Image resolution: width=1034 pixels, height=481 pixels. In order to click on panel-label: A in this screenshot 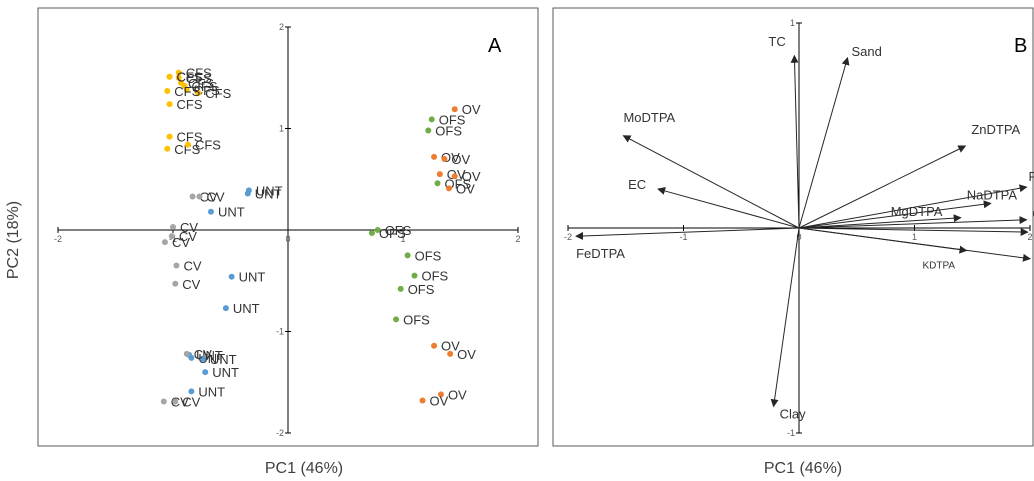, I will do `click(495, 46)`.